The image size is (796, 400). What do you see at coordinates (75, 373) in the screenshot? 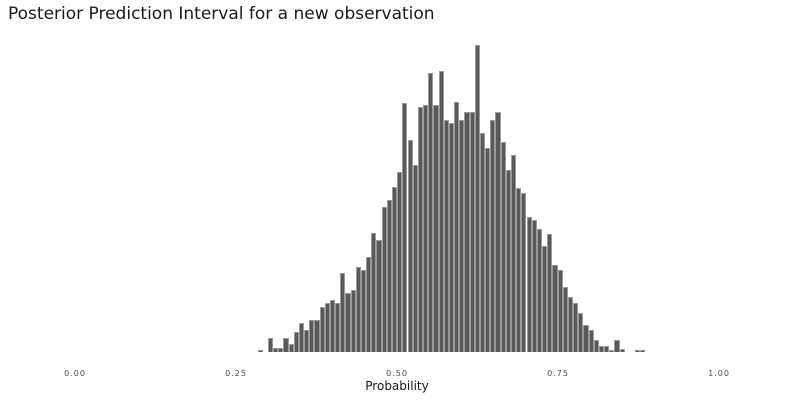
I see `x-tick-label: 0.00` at bounding box center [75, 373].